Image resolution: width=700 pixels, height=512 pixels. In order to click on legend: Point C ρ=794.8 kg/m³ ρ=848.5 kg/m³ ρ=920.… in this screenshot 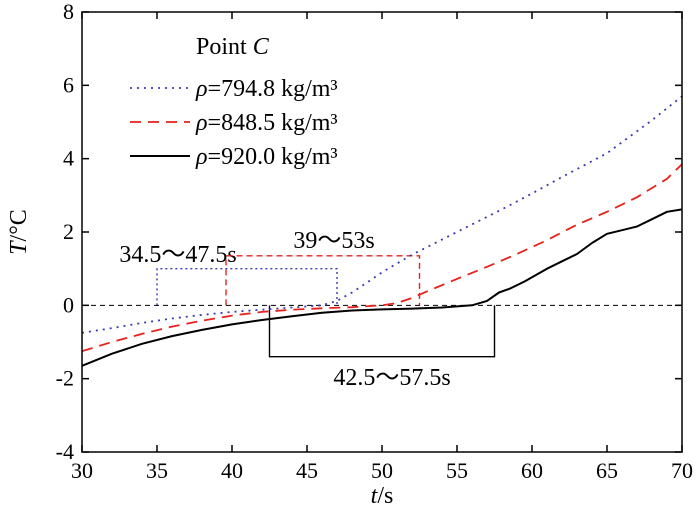, I will do `click(234, 102)`.